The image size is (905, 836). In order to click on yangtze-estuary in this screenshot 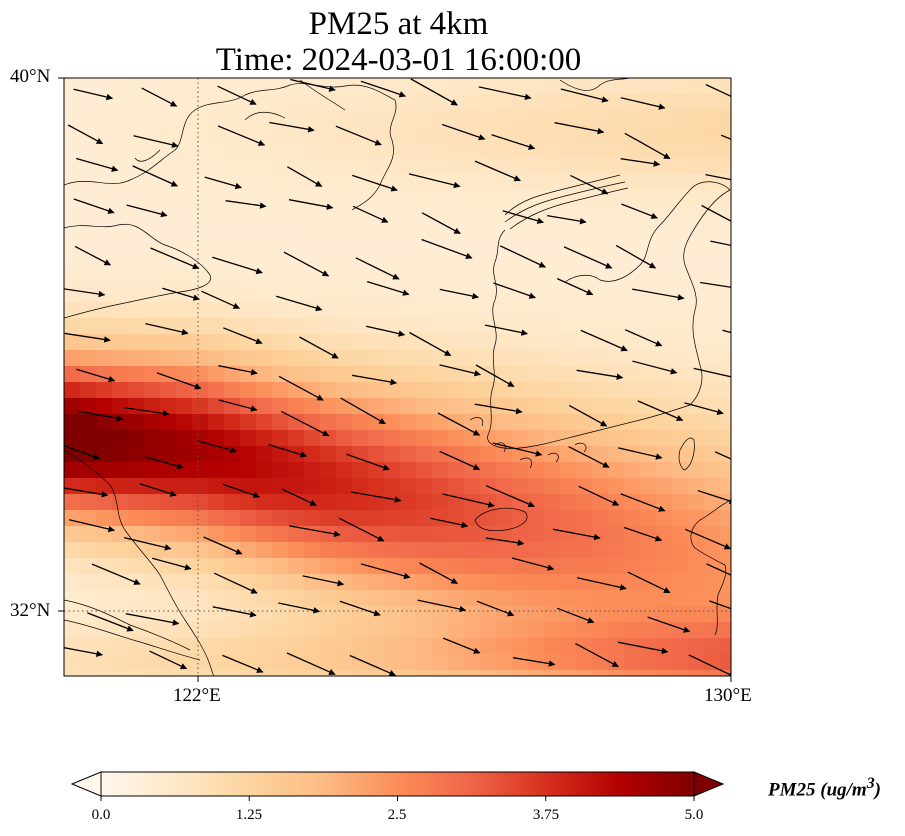, I will do `click(132, 630)`.